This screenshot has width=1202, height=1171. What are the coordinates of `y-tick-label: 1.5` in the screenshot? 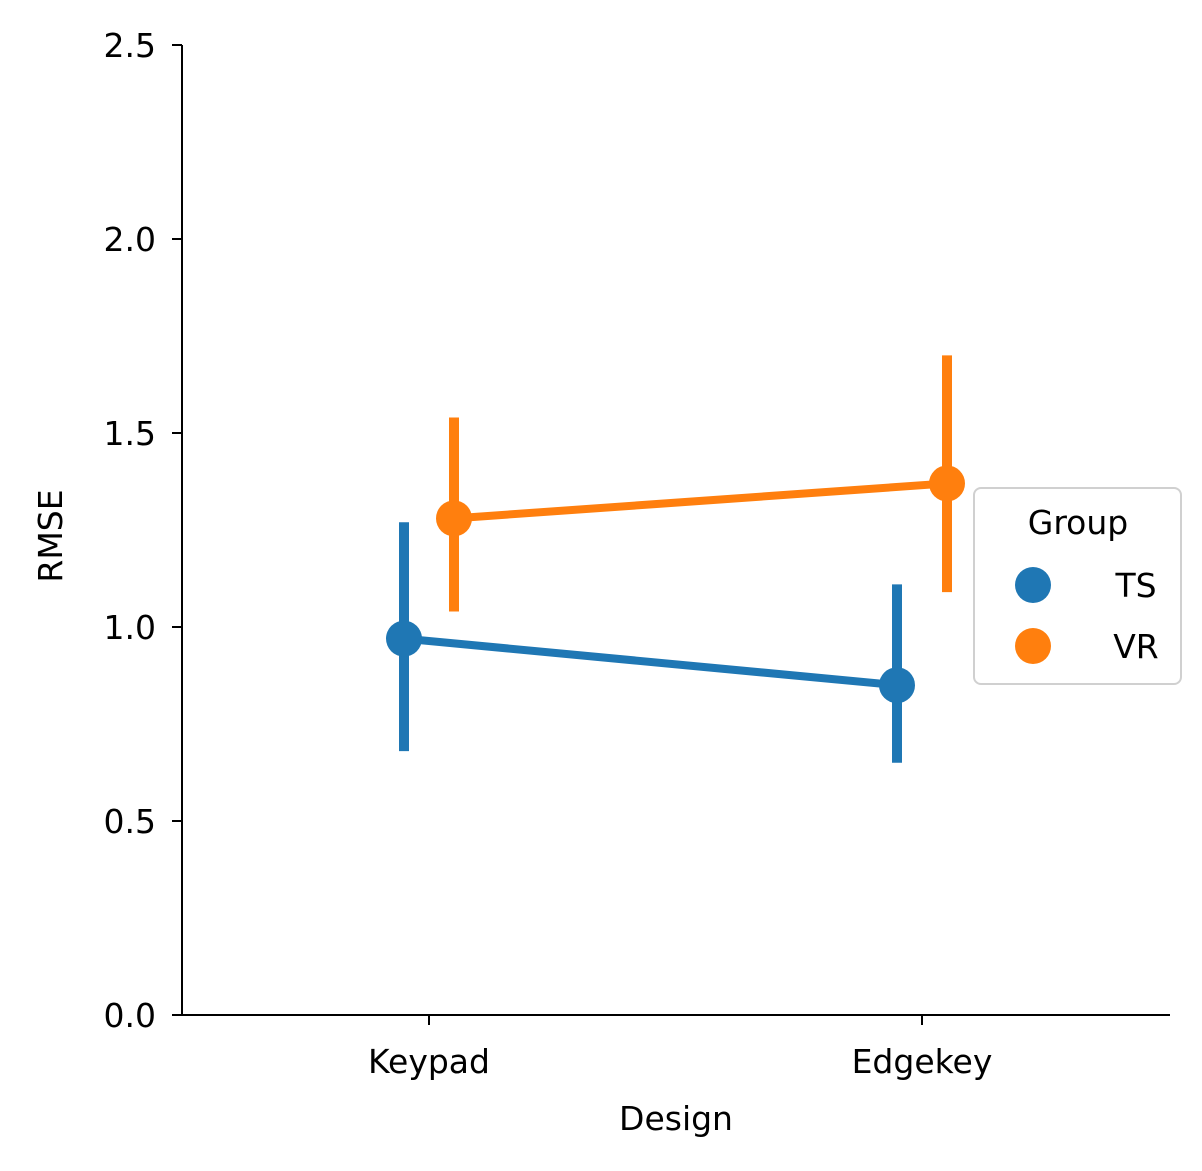 It's located at (130, 433).